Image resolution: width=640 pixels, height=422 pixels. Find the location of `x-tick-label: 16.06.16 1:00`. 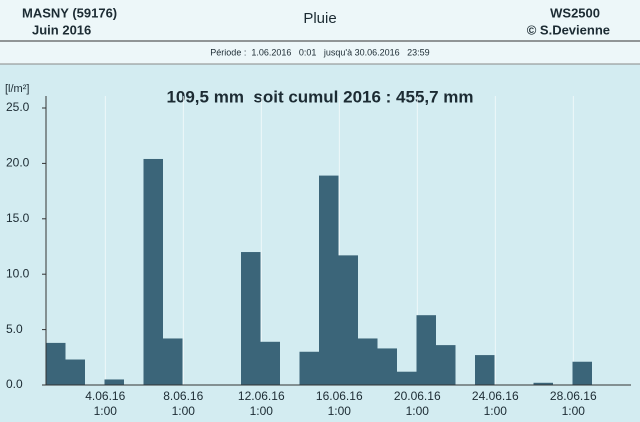

x-tick-label: 16.06.16 1:00 is located at coordinates (339, 403).